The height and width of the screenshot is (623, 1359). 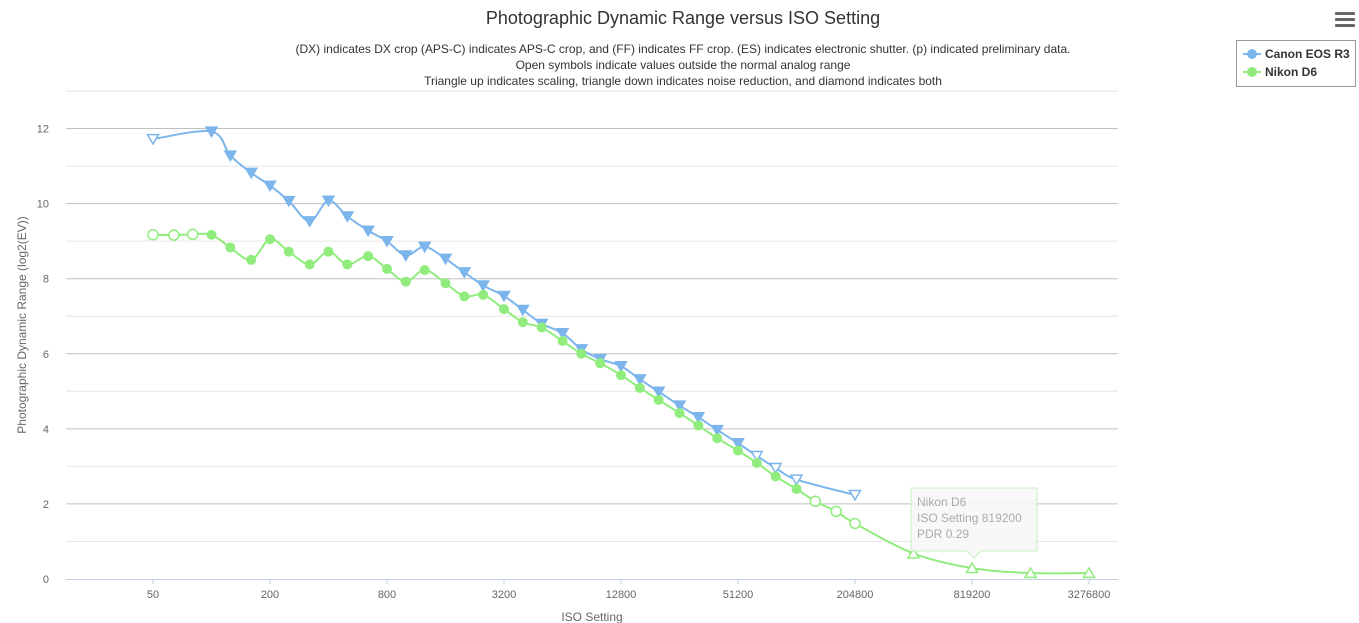 I want to click on x-tick-label: 204800, so click(x=855, y=595).